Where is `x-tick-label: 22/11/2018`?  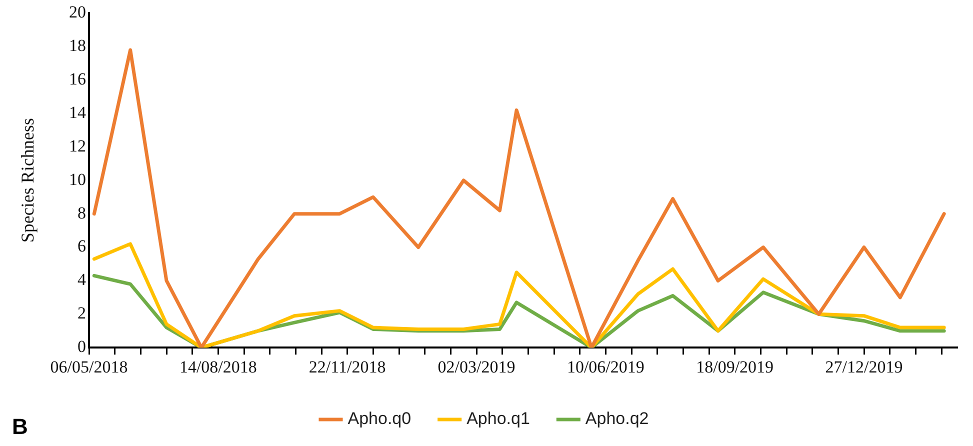
x-tick-label: 22/11/2018 is located at coordinates (347, 366).